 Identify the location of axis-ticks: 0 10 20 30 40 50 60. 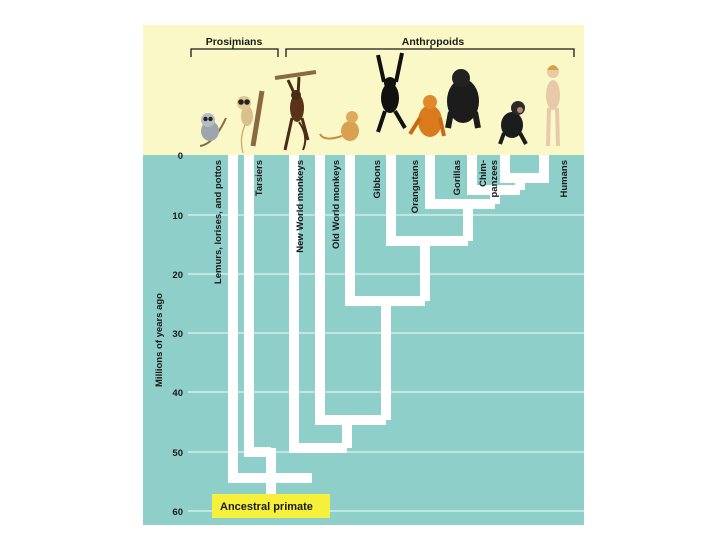
(177, 334).